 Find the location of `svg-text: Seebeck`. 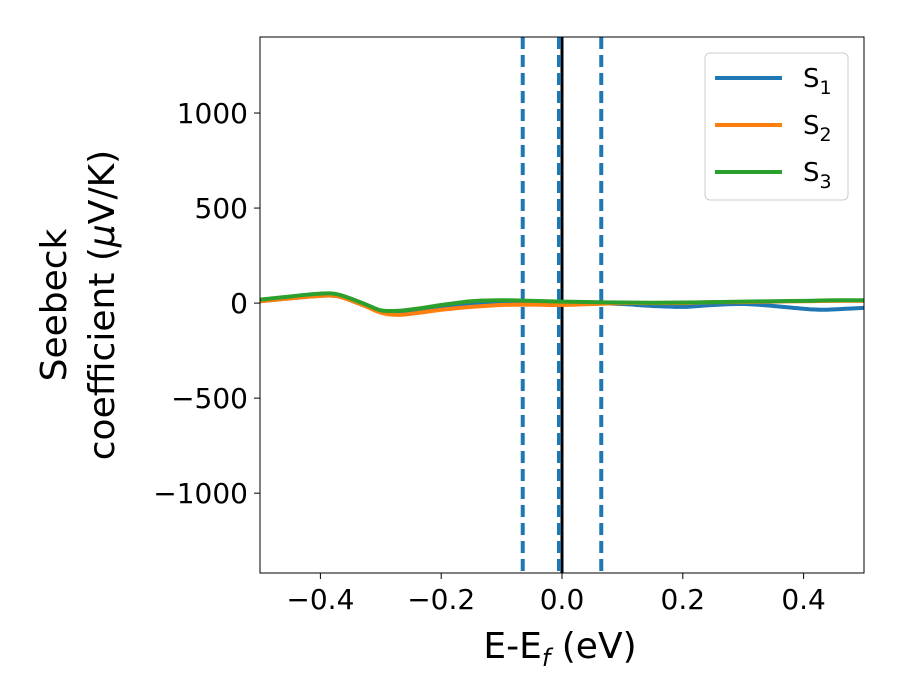

svg-text: Seebeck is located at coordinates (54, 304).